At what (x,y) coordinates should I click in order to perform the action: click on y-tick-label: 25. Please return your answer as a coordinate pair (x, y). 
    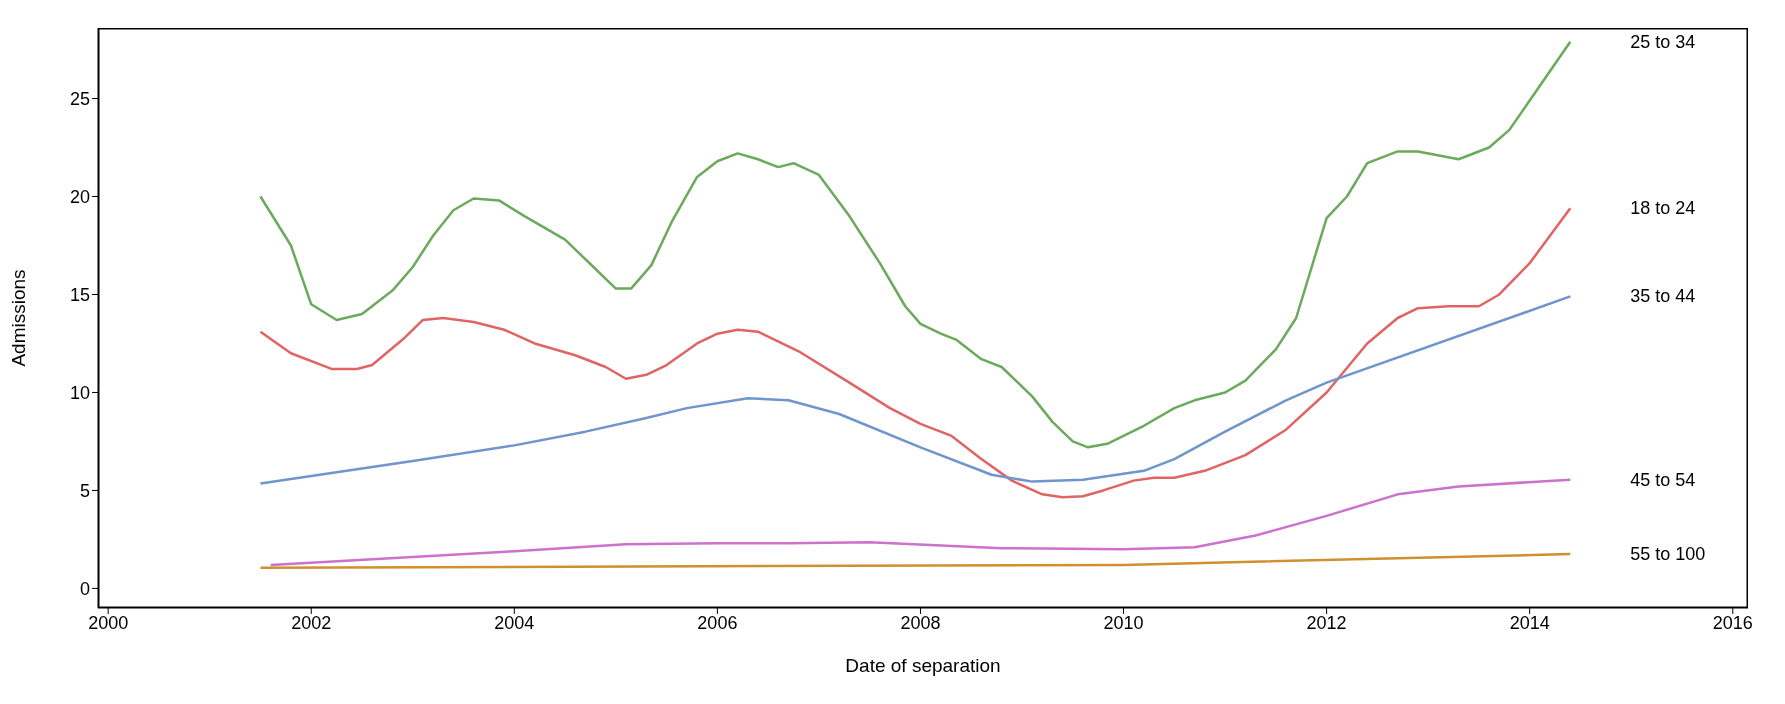
    Looking at the image, I should click on (79, 98).